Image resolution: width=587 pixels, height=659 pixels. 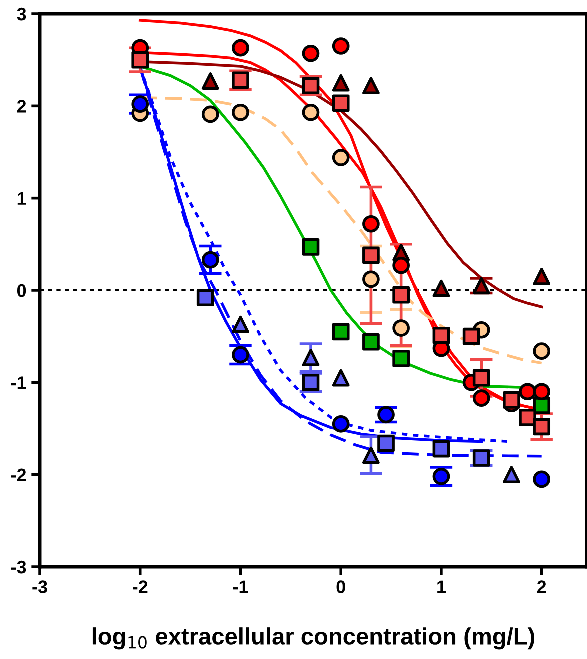 What do you see at coordinates (341, 587) in the screenshot?
I see `x-tick-label: 0` at bounding box center [341, 587].